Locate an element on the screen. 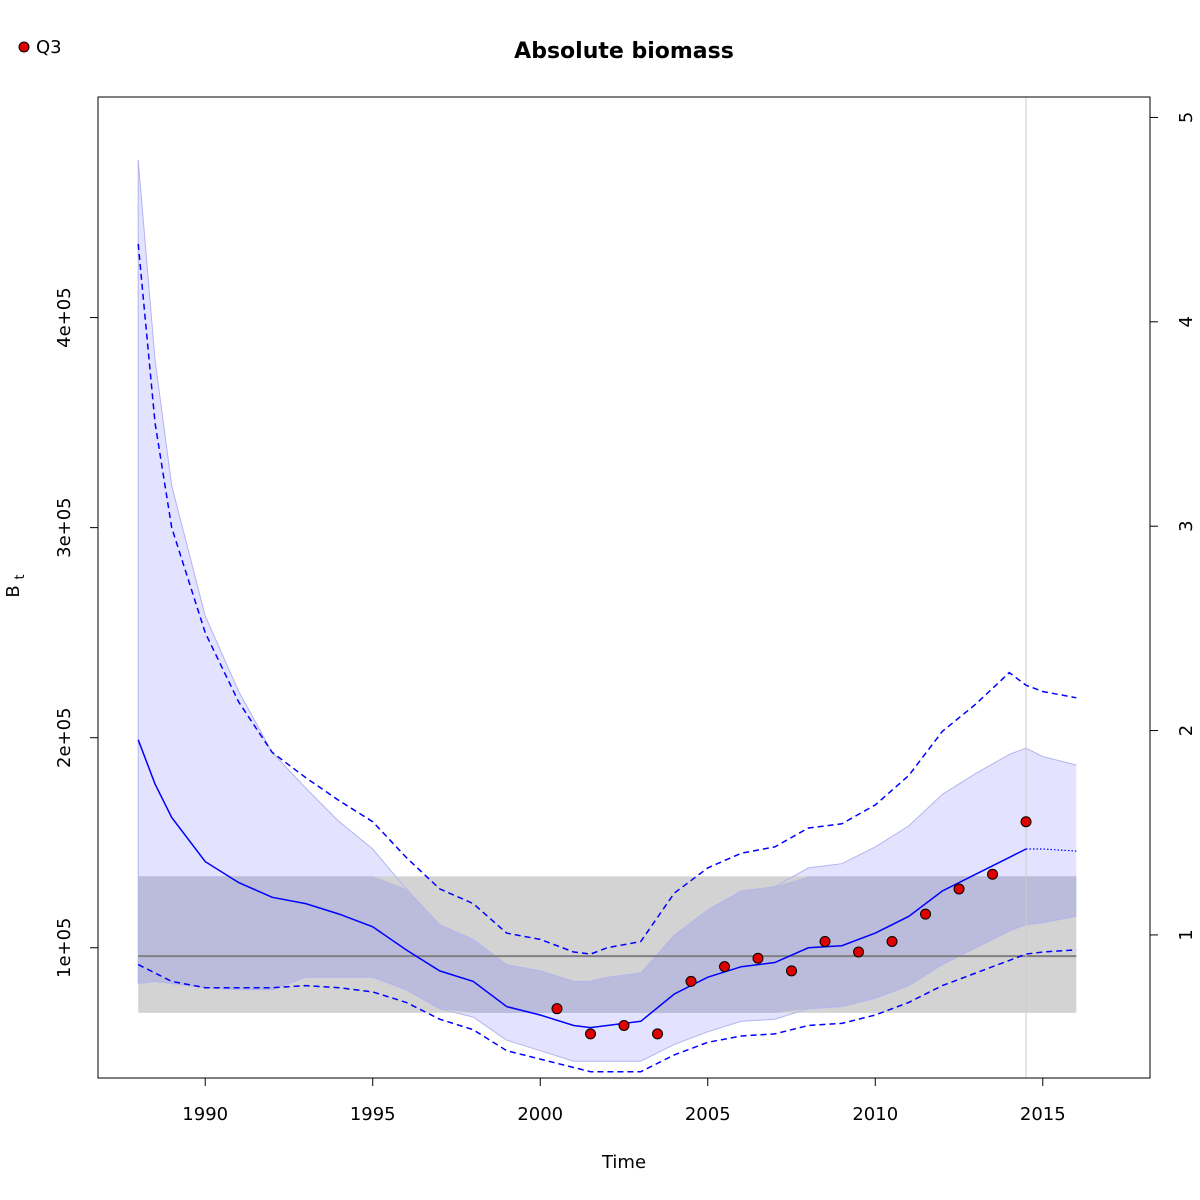 Image resolution: width=1200 pixels, height=1200 pixels. x-tick-label: 1990 is located at coordinates (205, 1114).